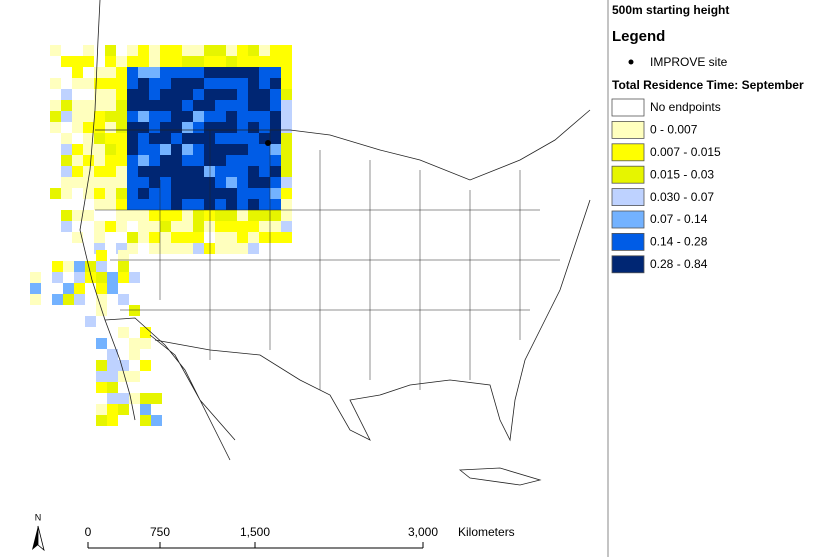 This screenshot has height=557, width=828. I want to click on cuba, so click(500, 476).